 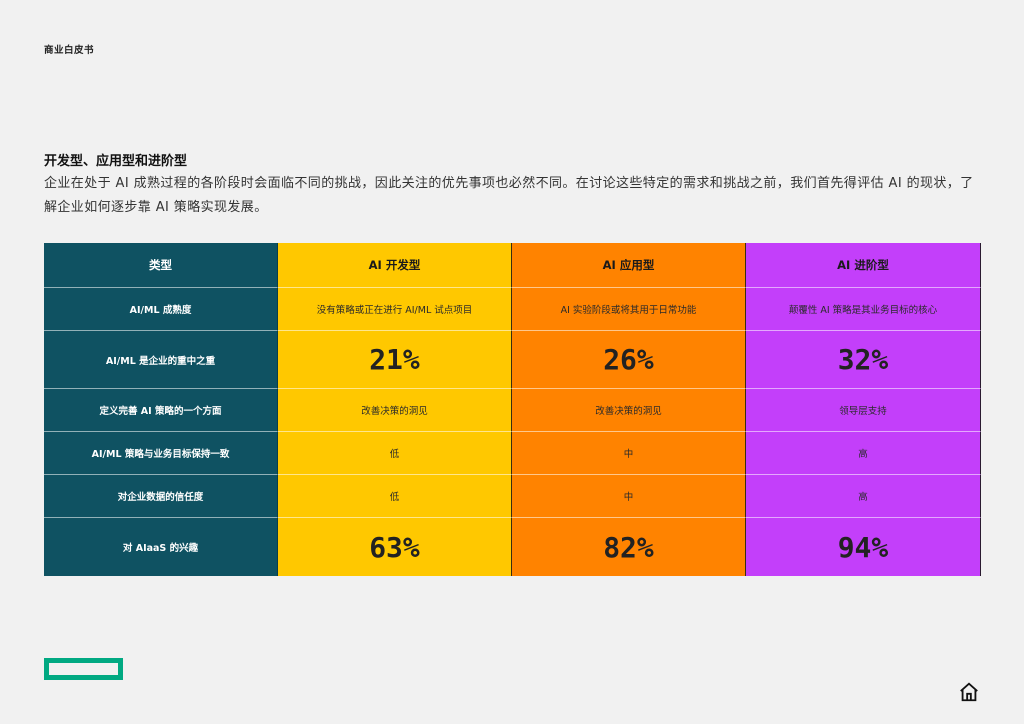 What do you see at coordinates (629, 265) in the screenshot?
I see `column-header-ai-applying: AI 应用型` at bounding box center [629, 265].